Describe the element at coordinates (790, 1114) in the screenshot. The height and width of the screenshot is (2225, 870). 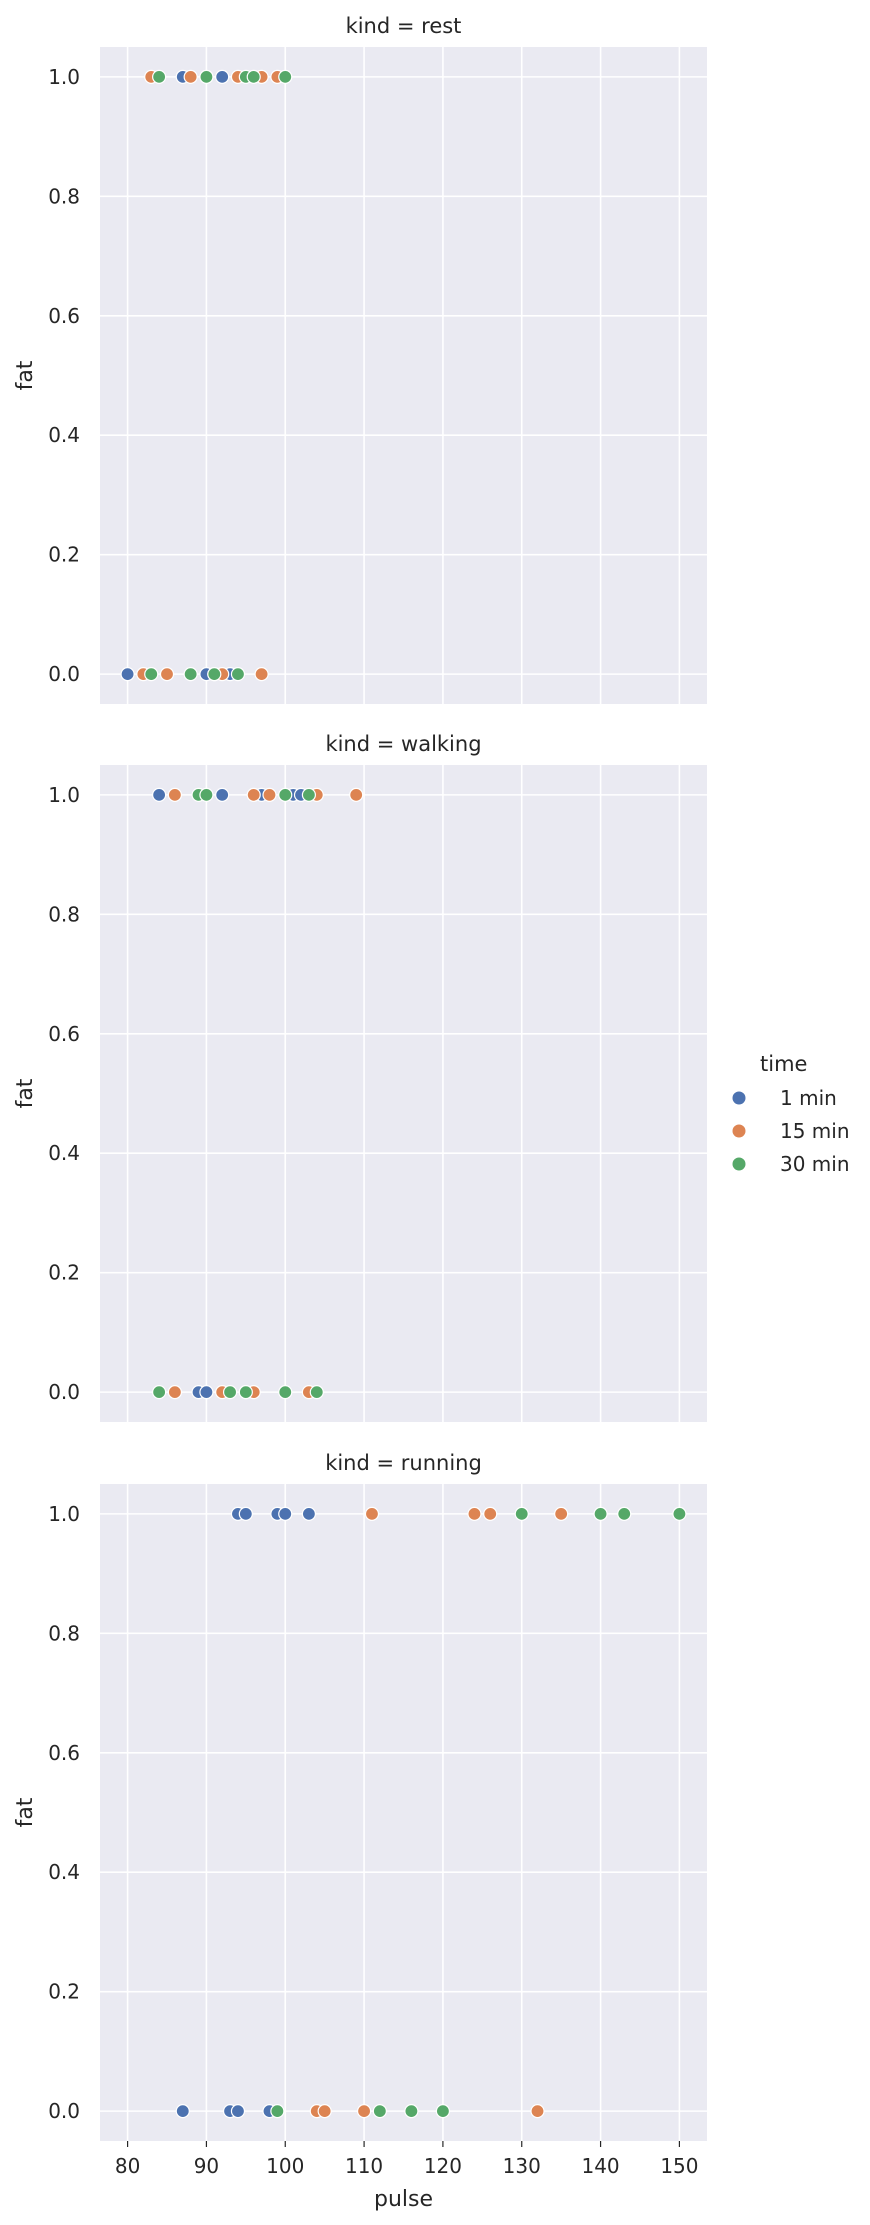
I see `legend: time 1 min 15 min 30 min` at that location.